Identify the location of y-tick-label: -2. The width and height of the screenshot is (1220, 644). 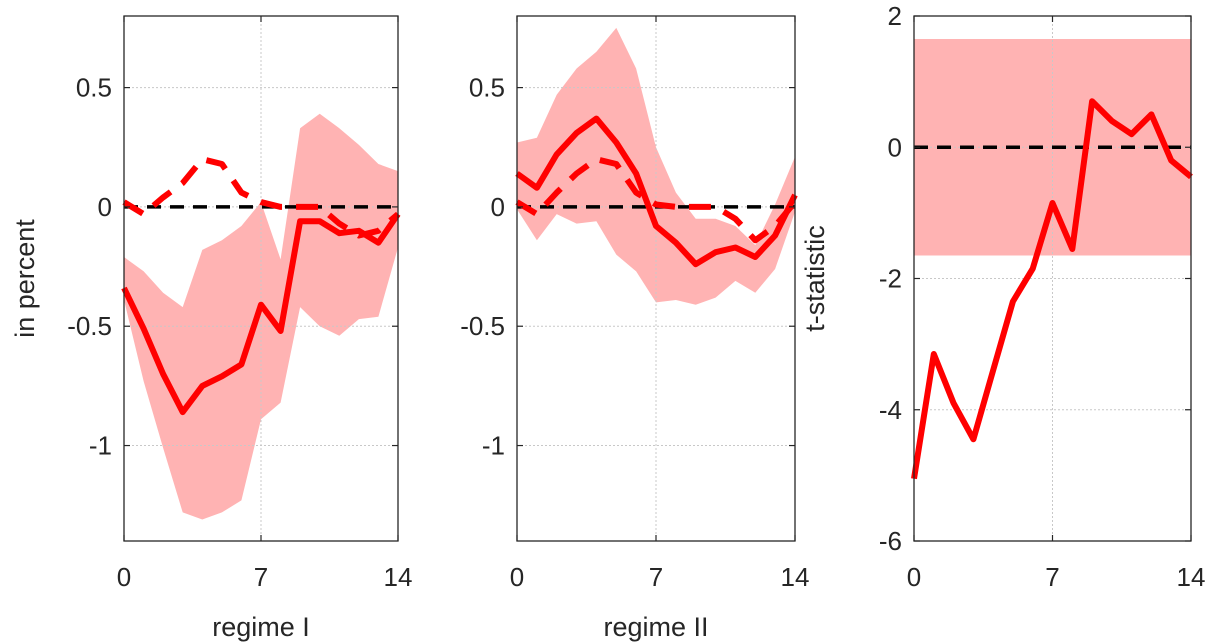
(890, 279).